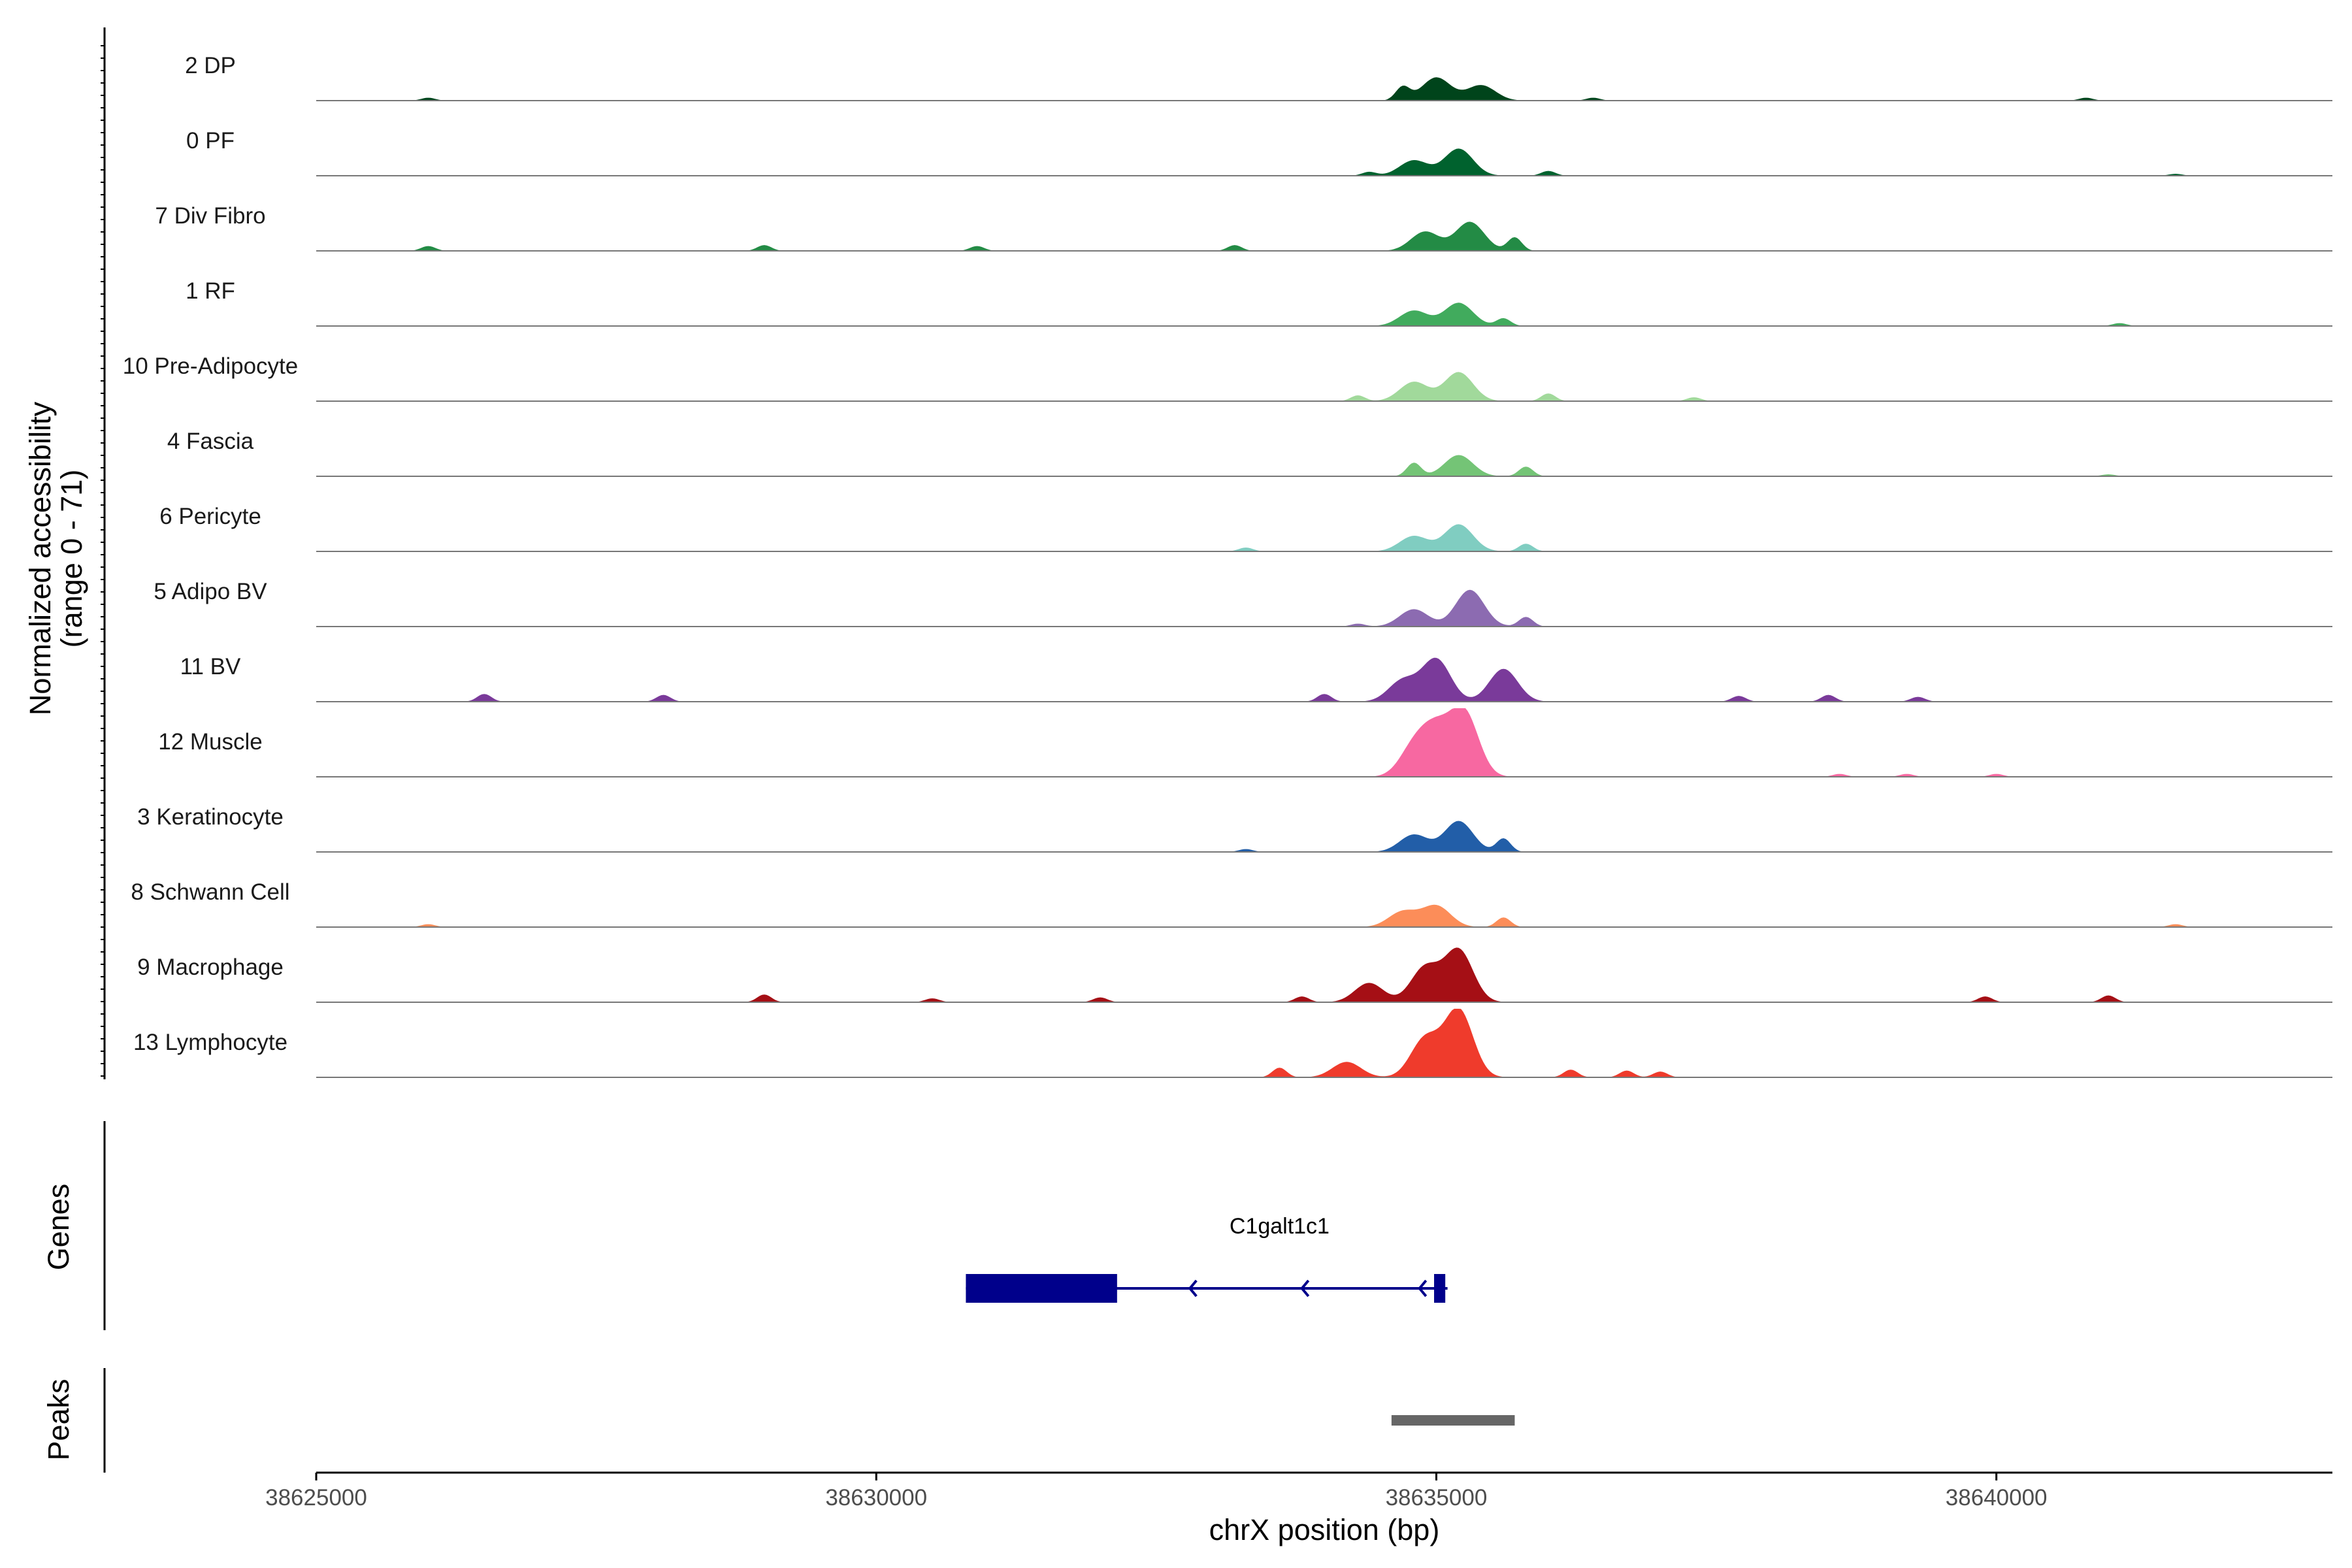 The height and width of the screenshot is (1568, 2352). I want to click on coverage-track: 0 PF, so click(1259, 152).